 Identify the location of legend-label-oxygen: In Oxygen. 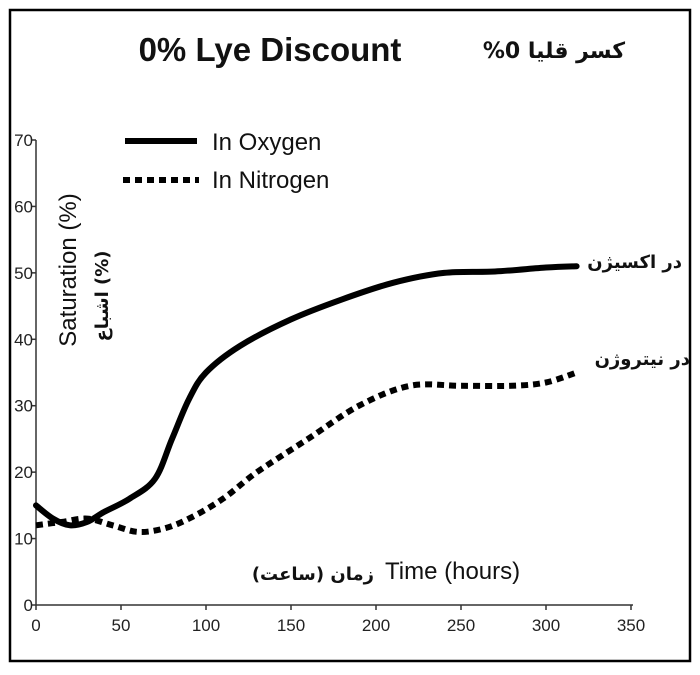
(266, 142).